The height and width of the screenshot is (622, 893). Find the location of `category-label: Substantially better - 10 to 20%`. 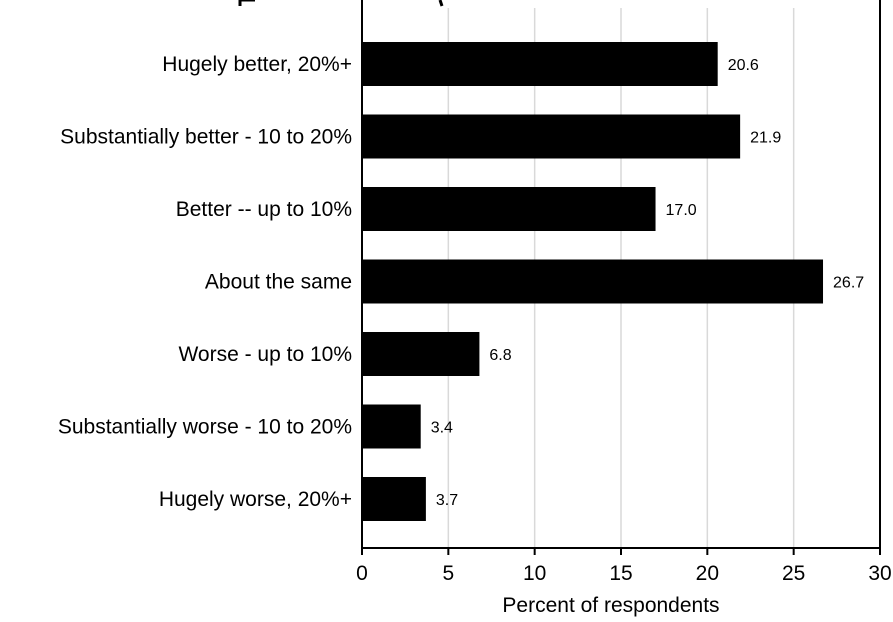

category-label: Substantially better - 10 to 20% is located at coordinates (206, 137).